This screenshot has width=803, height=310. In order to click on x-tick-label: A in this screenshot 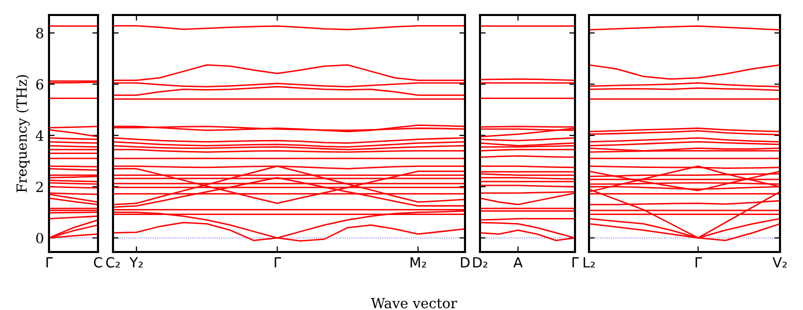, I will do `click(518, 262)`.